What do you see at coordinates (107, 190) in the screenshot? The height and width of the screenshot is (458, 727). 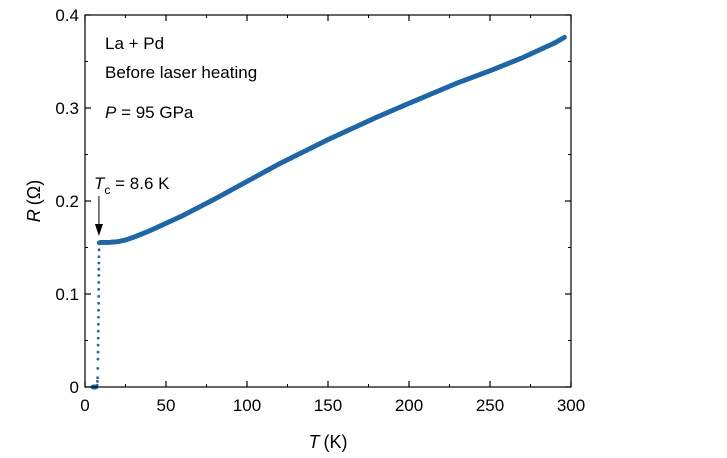 I see `tc-subscript: c` at bounding box center [107, 190].